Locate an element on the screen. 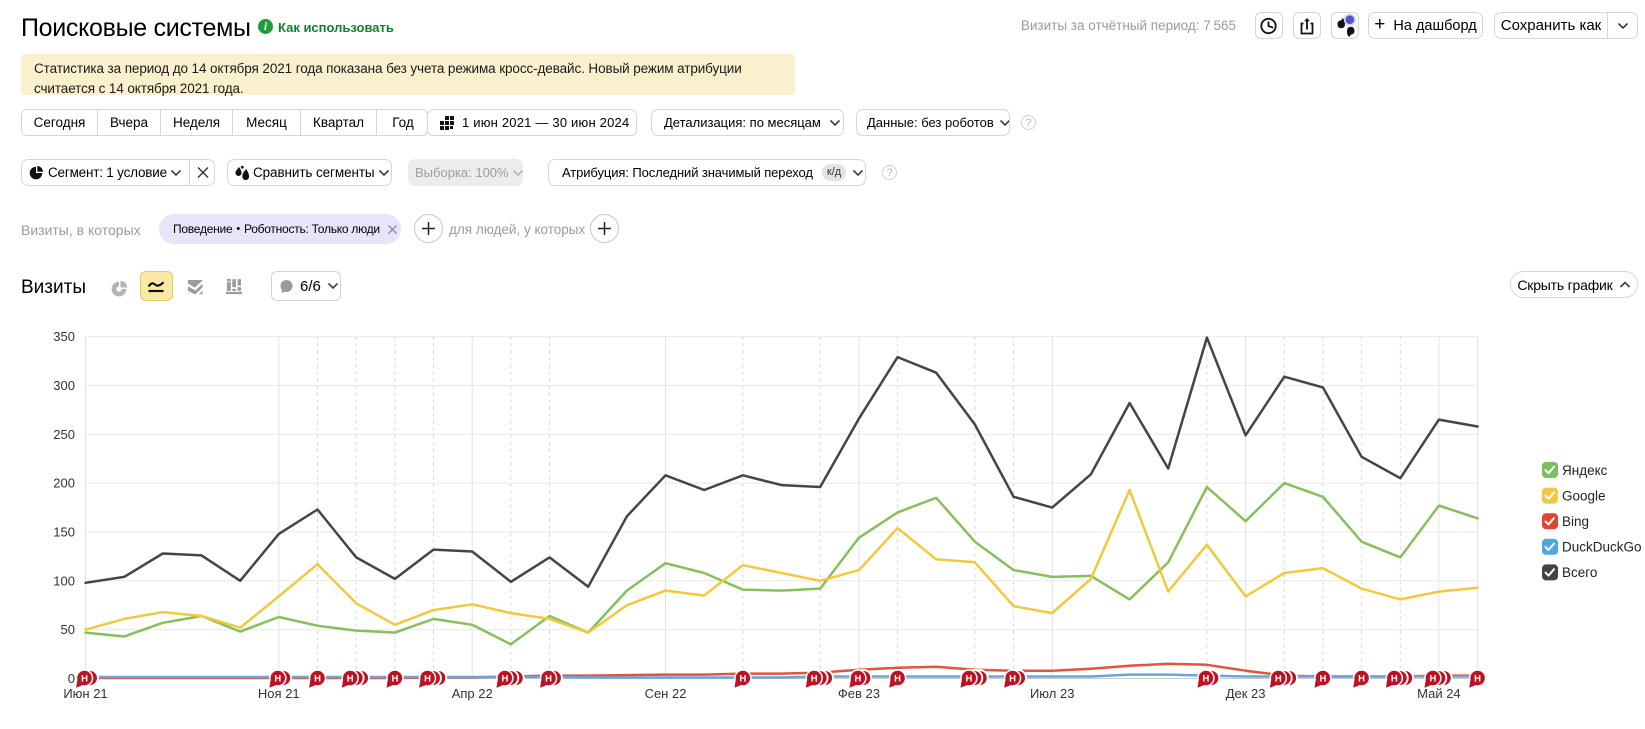 This screenshot has width=1645, height=729. svg-text: 200 is located at coordinates (64, 483).